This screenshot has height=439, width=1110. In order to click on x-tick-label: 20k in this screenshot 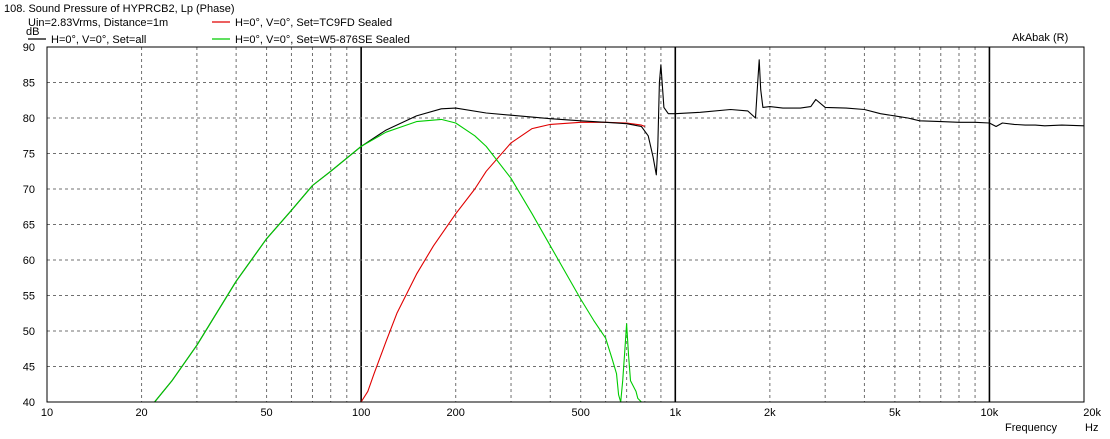, I will do `click(1092, 413)`.